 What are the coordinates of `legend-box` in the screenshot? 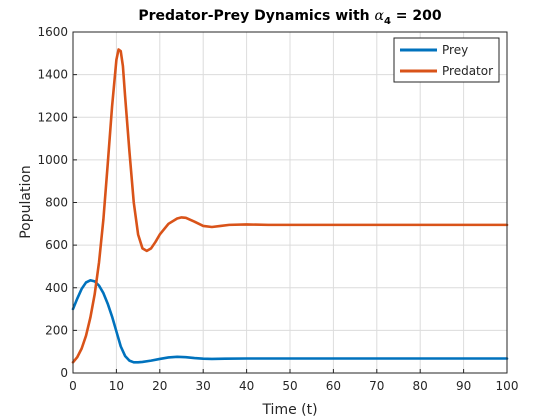 It's located at (446, 60).